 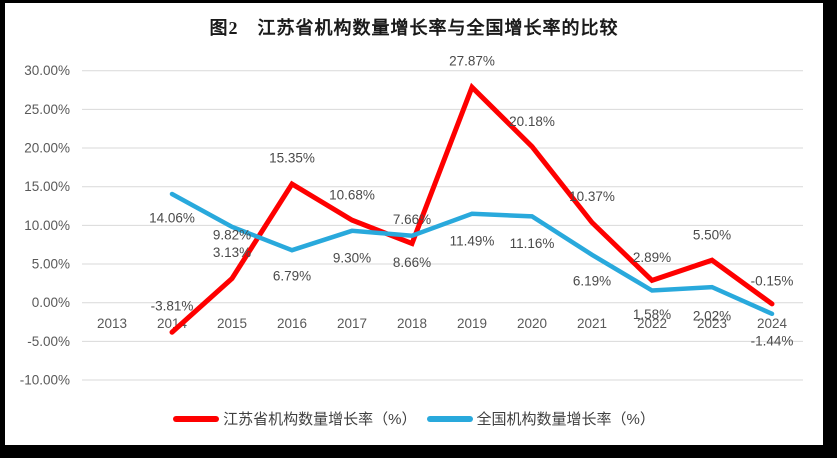 I want to click on y-tick-label: -5.00%, so click(x=48, y=341).